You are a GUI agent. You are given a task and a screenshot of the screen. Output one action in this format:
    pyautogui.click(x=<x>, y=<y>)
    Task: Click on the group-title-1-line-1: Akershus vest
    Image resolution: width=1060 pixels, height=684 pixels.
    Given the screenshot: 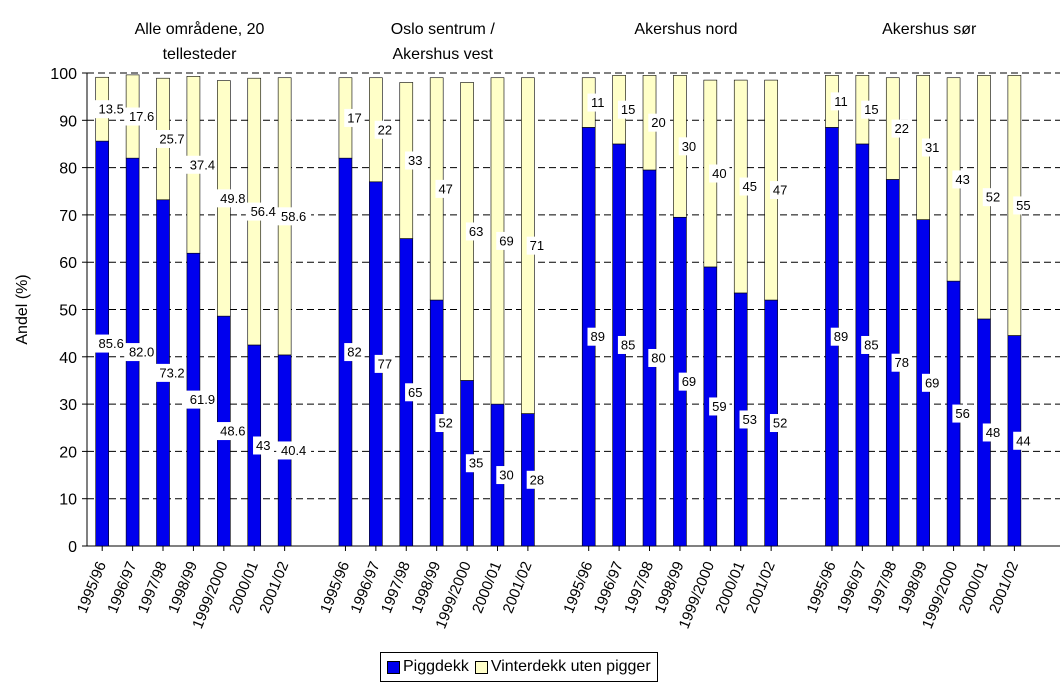 What is the action you would take?
    pyautogui.click(x=443, y=54)
    